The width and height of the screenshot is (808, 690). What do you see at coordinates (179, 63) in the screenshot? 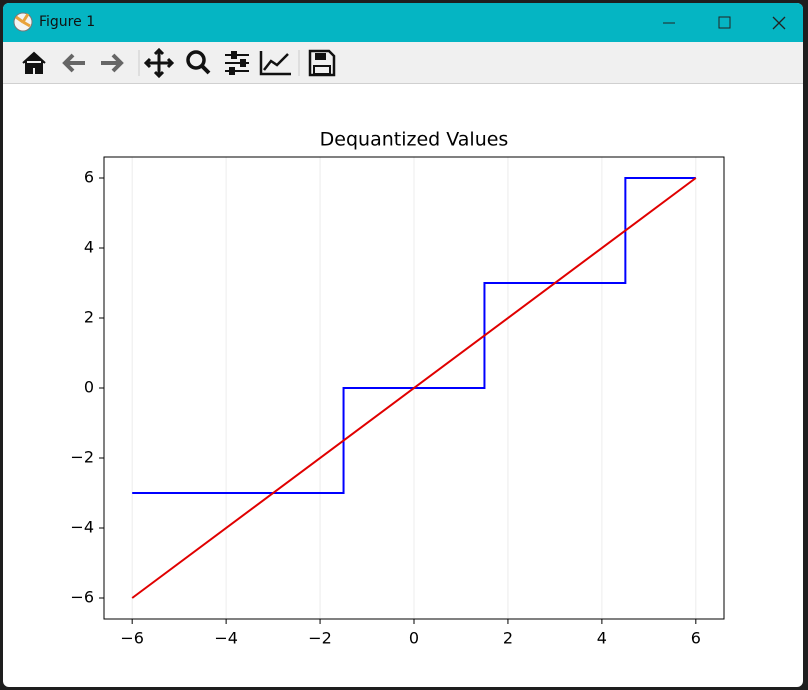
I see `toolbar-icons` at bounding box center [179, 63].